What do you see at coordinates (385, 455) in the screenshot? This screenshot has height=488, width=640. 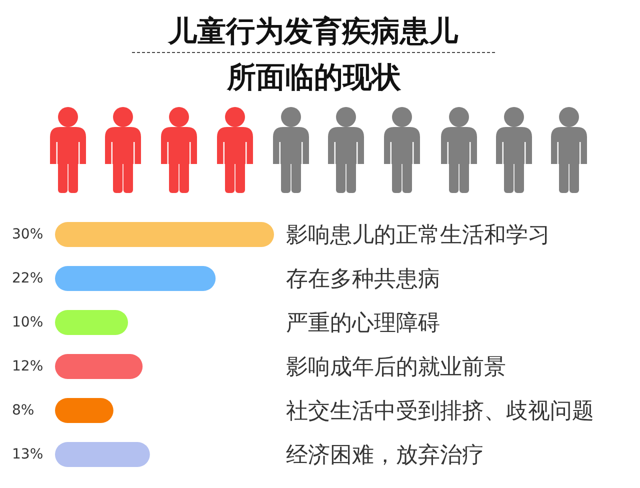 I see `y-tick-label: 经济困难，放弃治疗` at bounding box center [385, 455].